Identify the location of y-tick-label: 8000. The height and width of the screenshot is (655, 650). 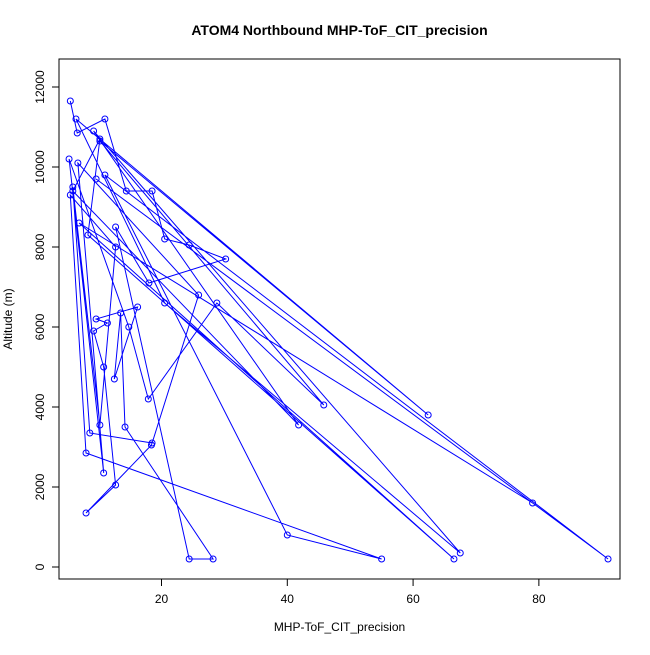
(40, 246).